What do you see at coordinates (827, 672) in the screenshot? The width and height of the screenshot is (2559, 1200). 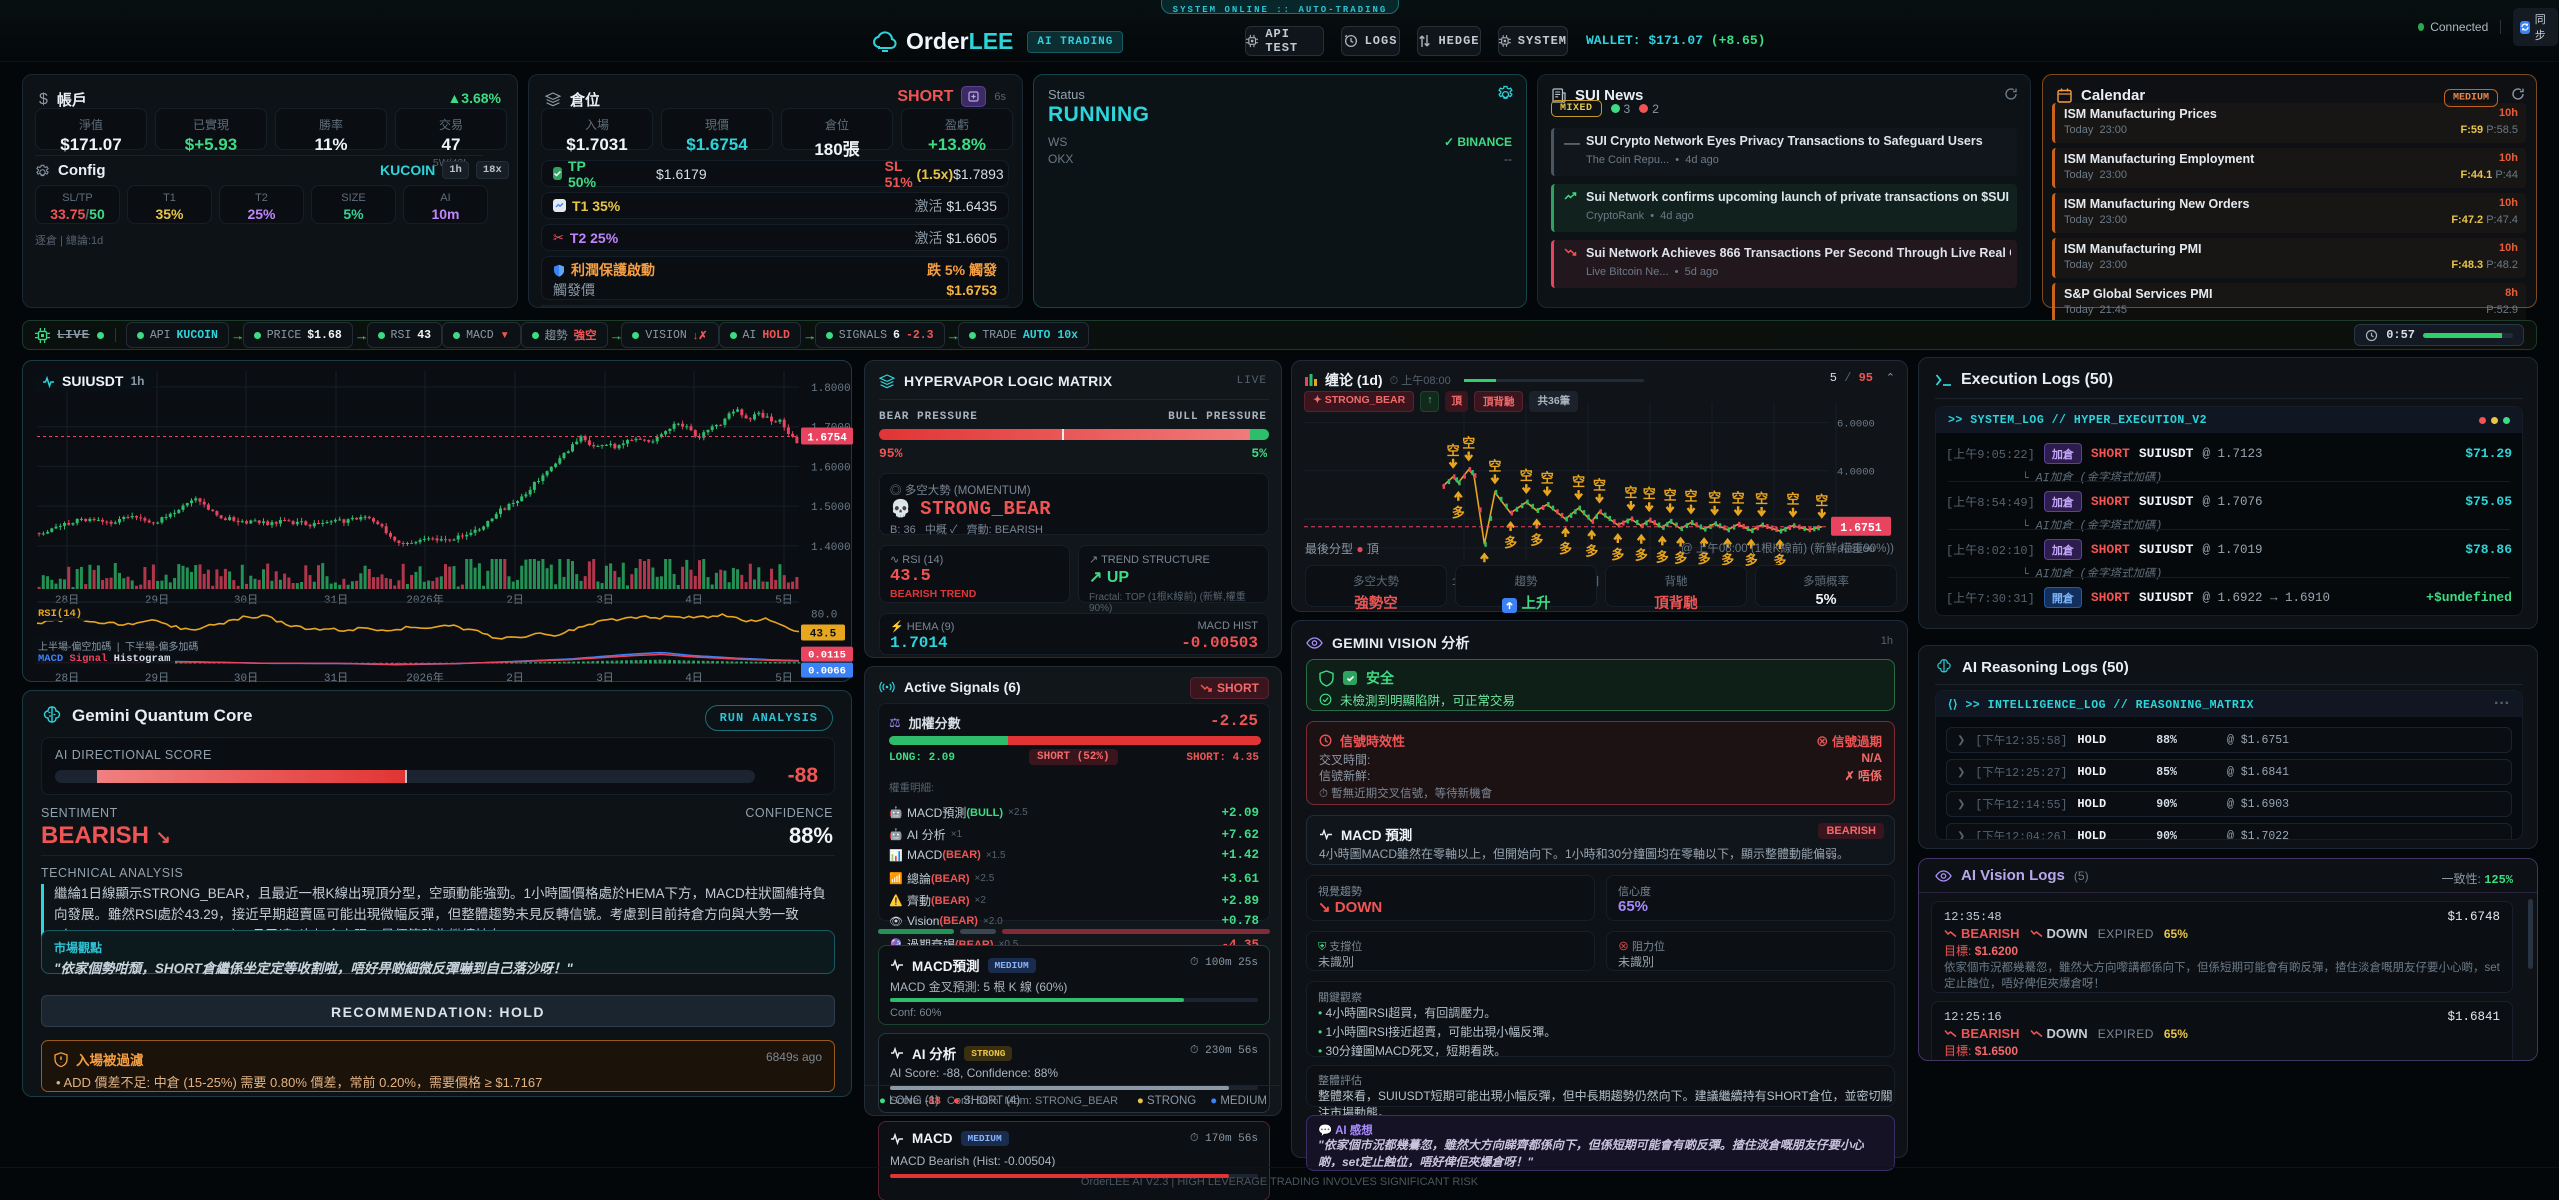 I see `svg-text: 0.0066` at bounding box center [827, 672].